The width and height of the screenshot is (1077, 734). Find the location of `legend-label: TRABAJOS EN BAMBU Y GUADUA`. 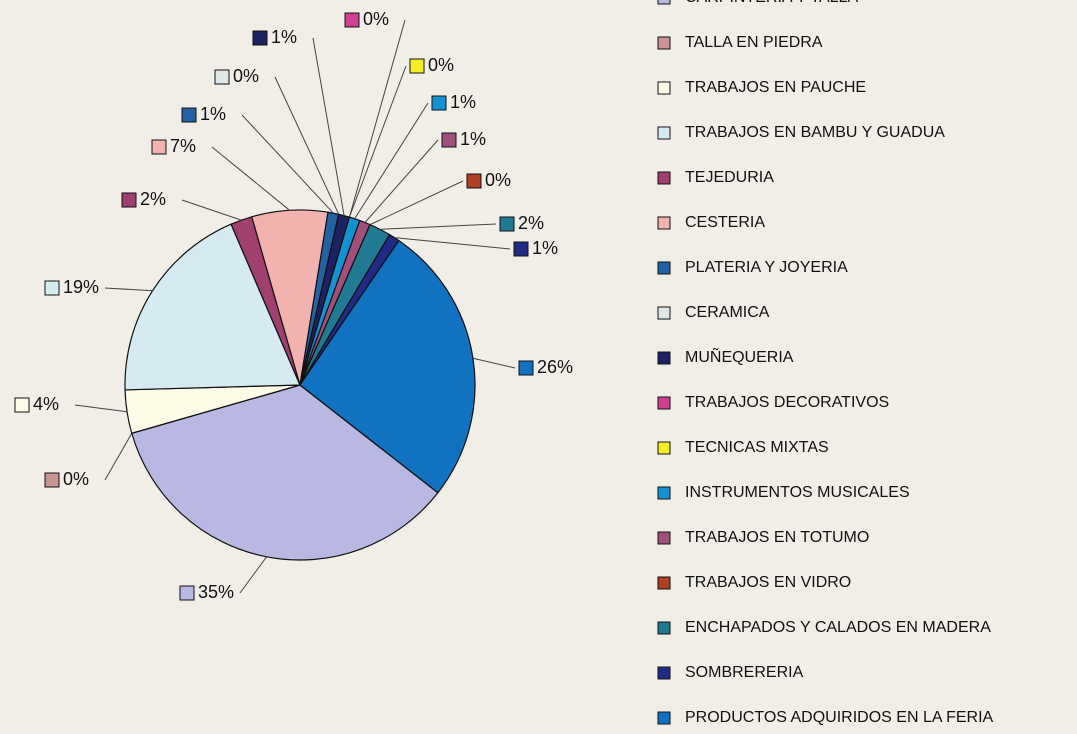

legend-label: TRABAJOS EN BAMBU Y GUADUA is located at coordinates (815, 132).